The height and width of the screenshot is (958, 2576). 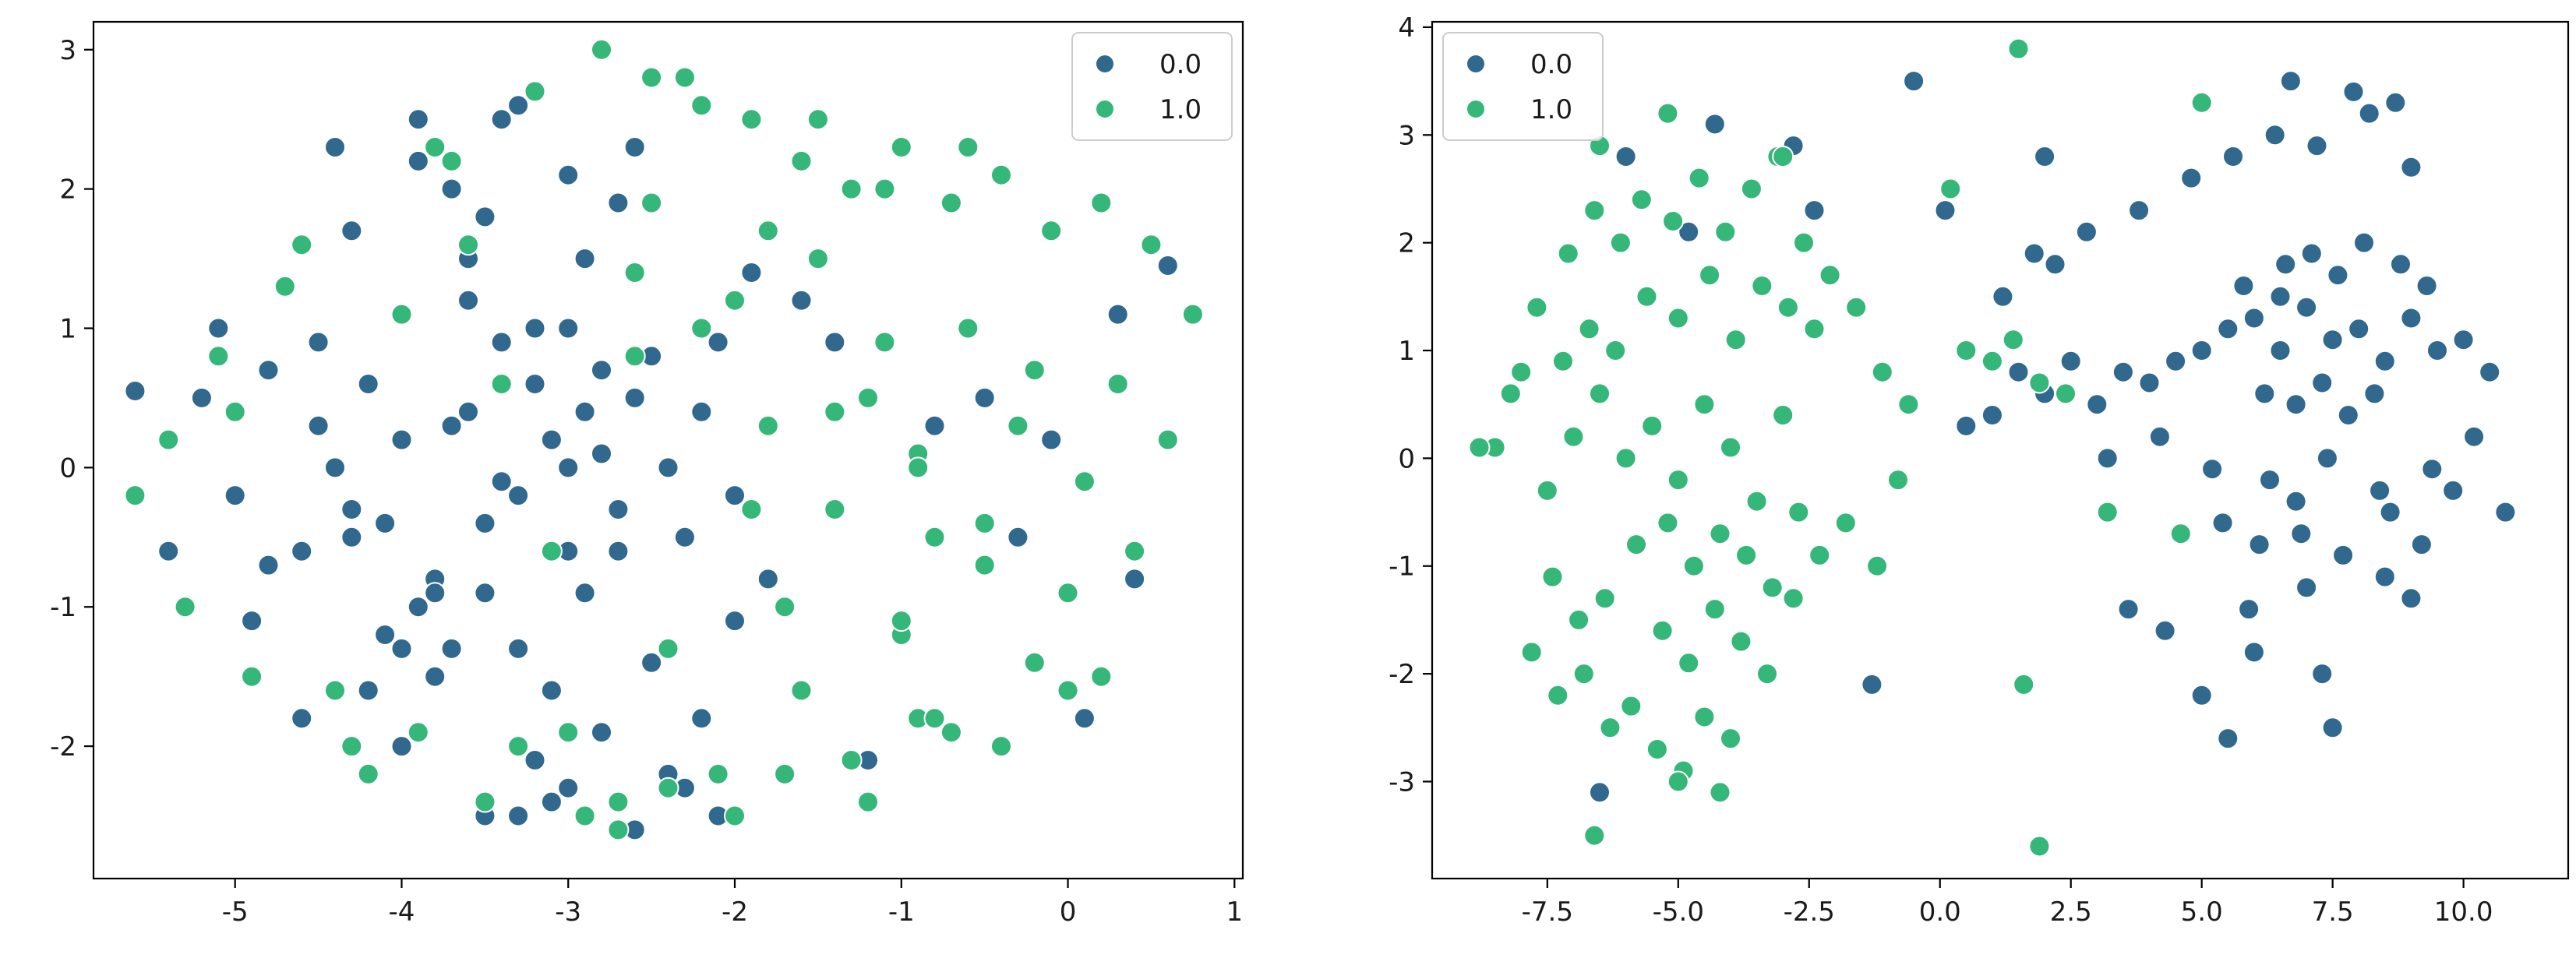 What do you see at coordinates (568, 912) in the screenshot?
I see `x-tick-label: -3` at bounding box center [568, 912].